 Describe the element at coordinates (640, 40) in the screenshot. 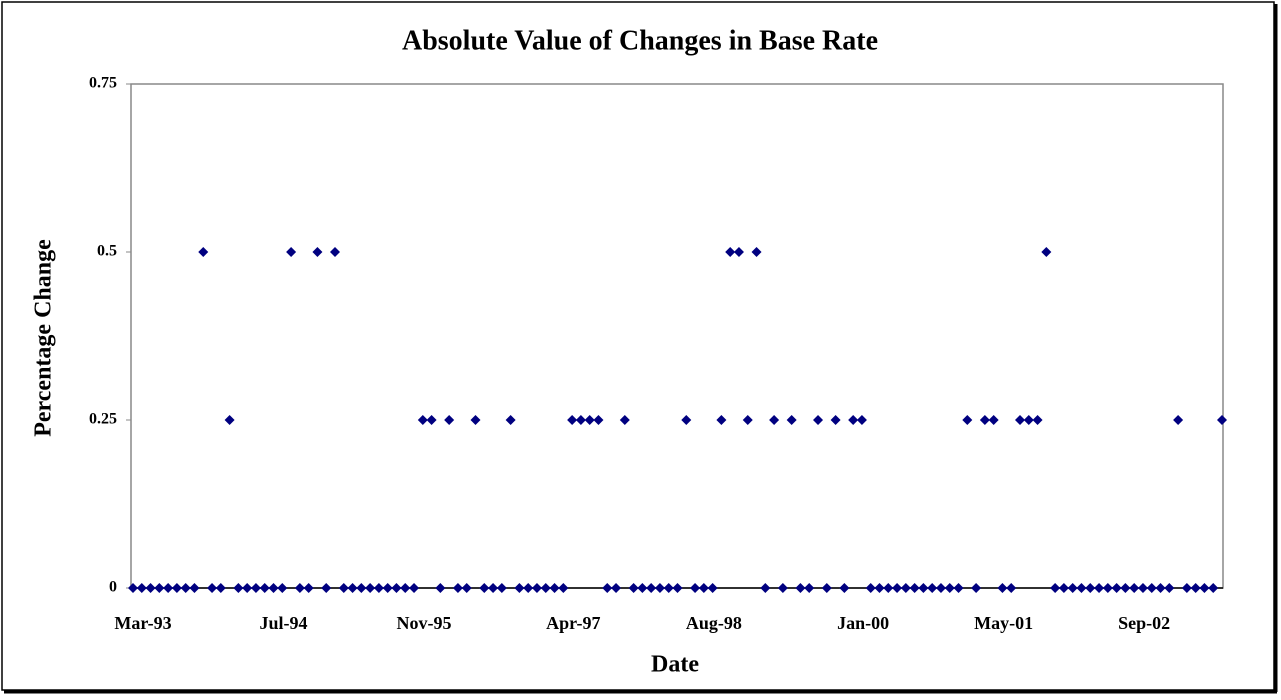

I see `chart-title: Absolute Value of Changes in Base Rate` at that location.